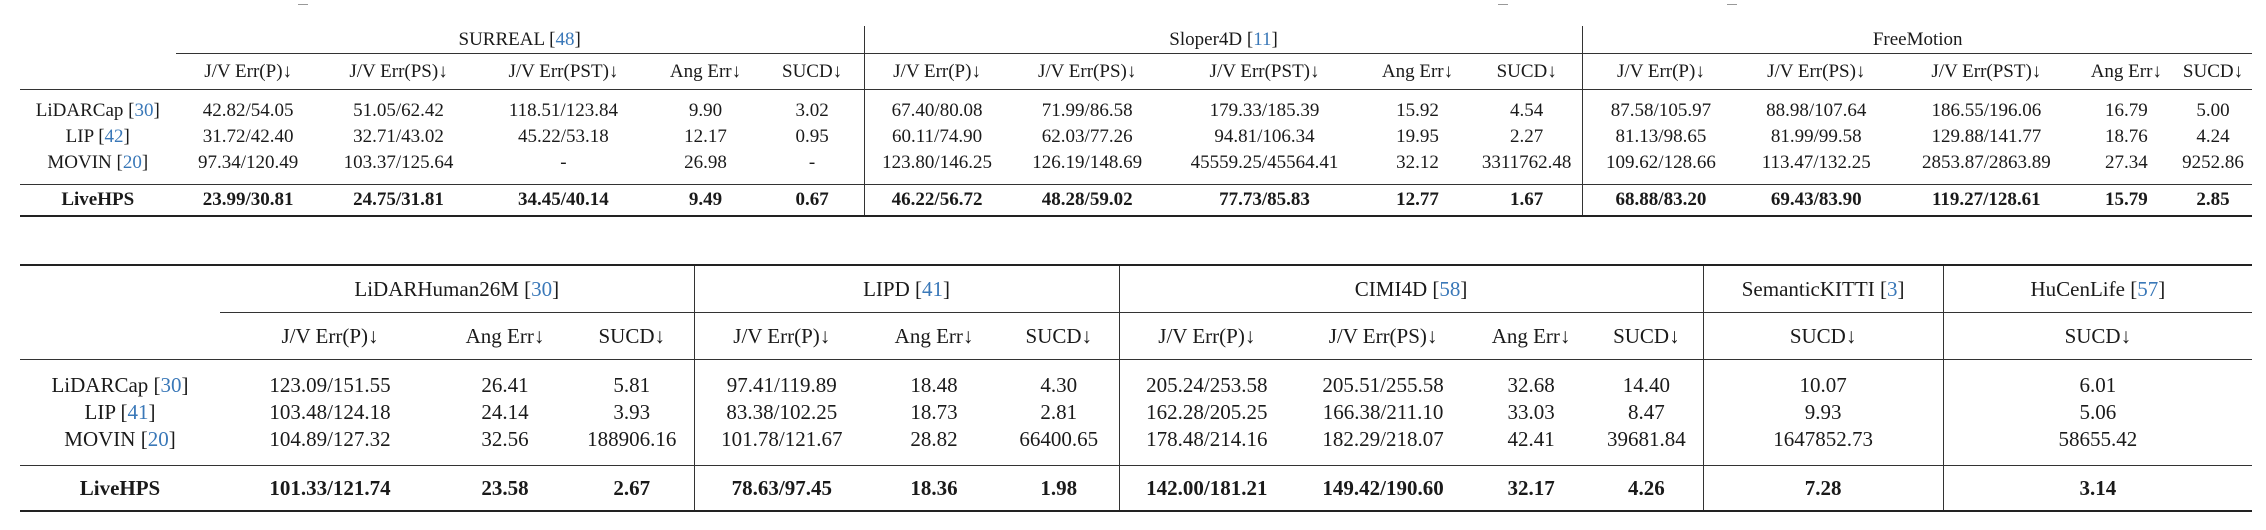 This screenshot has width=2266, height=530. Describe the element at coordinates (632, 385) in the screenshot. I see `table-cell: 5.81` at that location.